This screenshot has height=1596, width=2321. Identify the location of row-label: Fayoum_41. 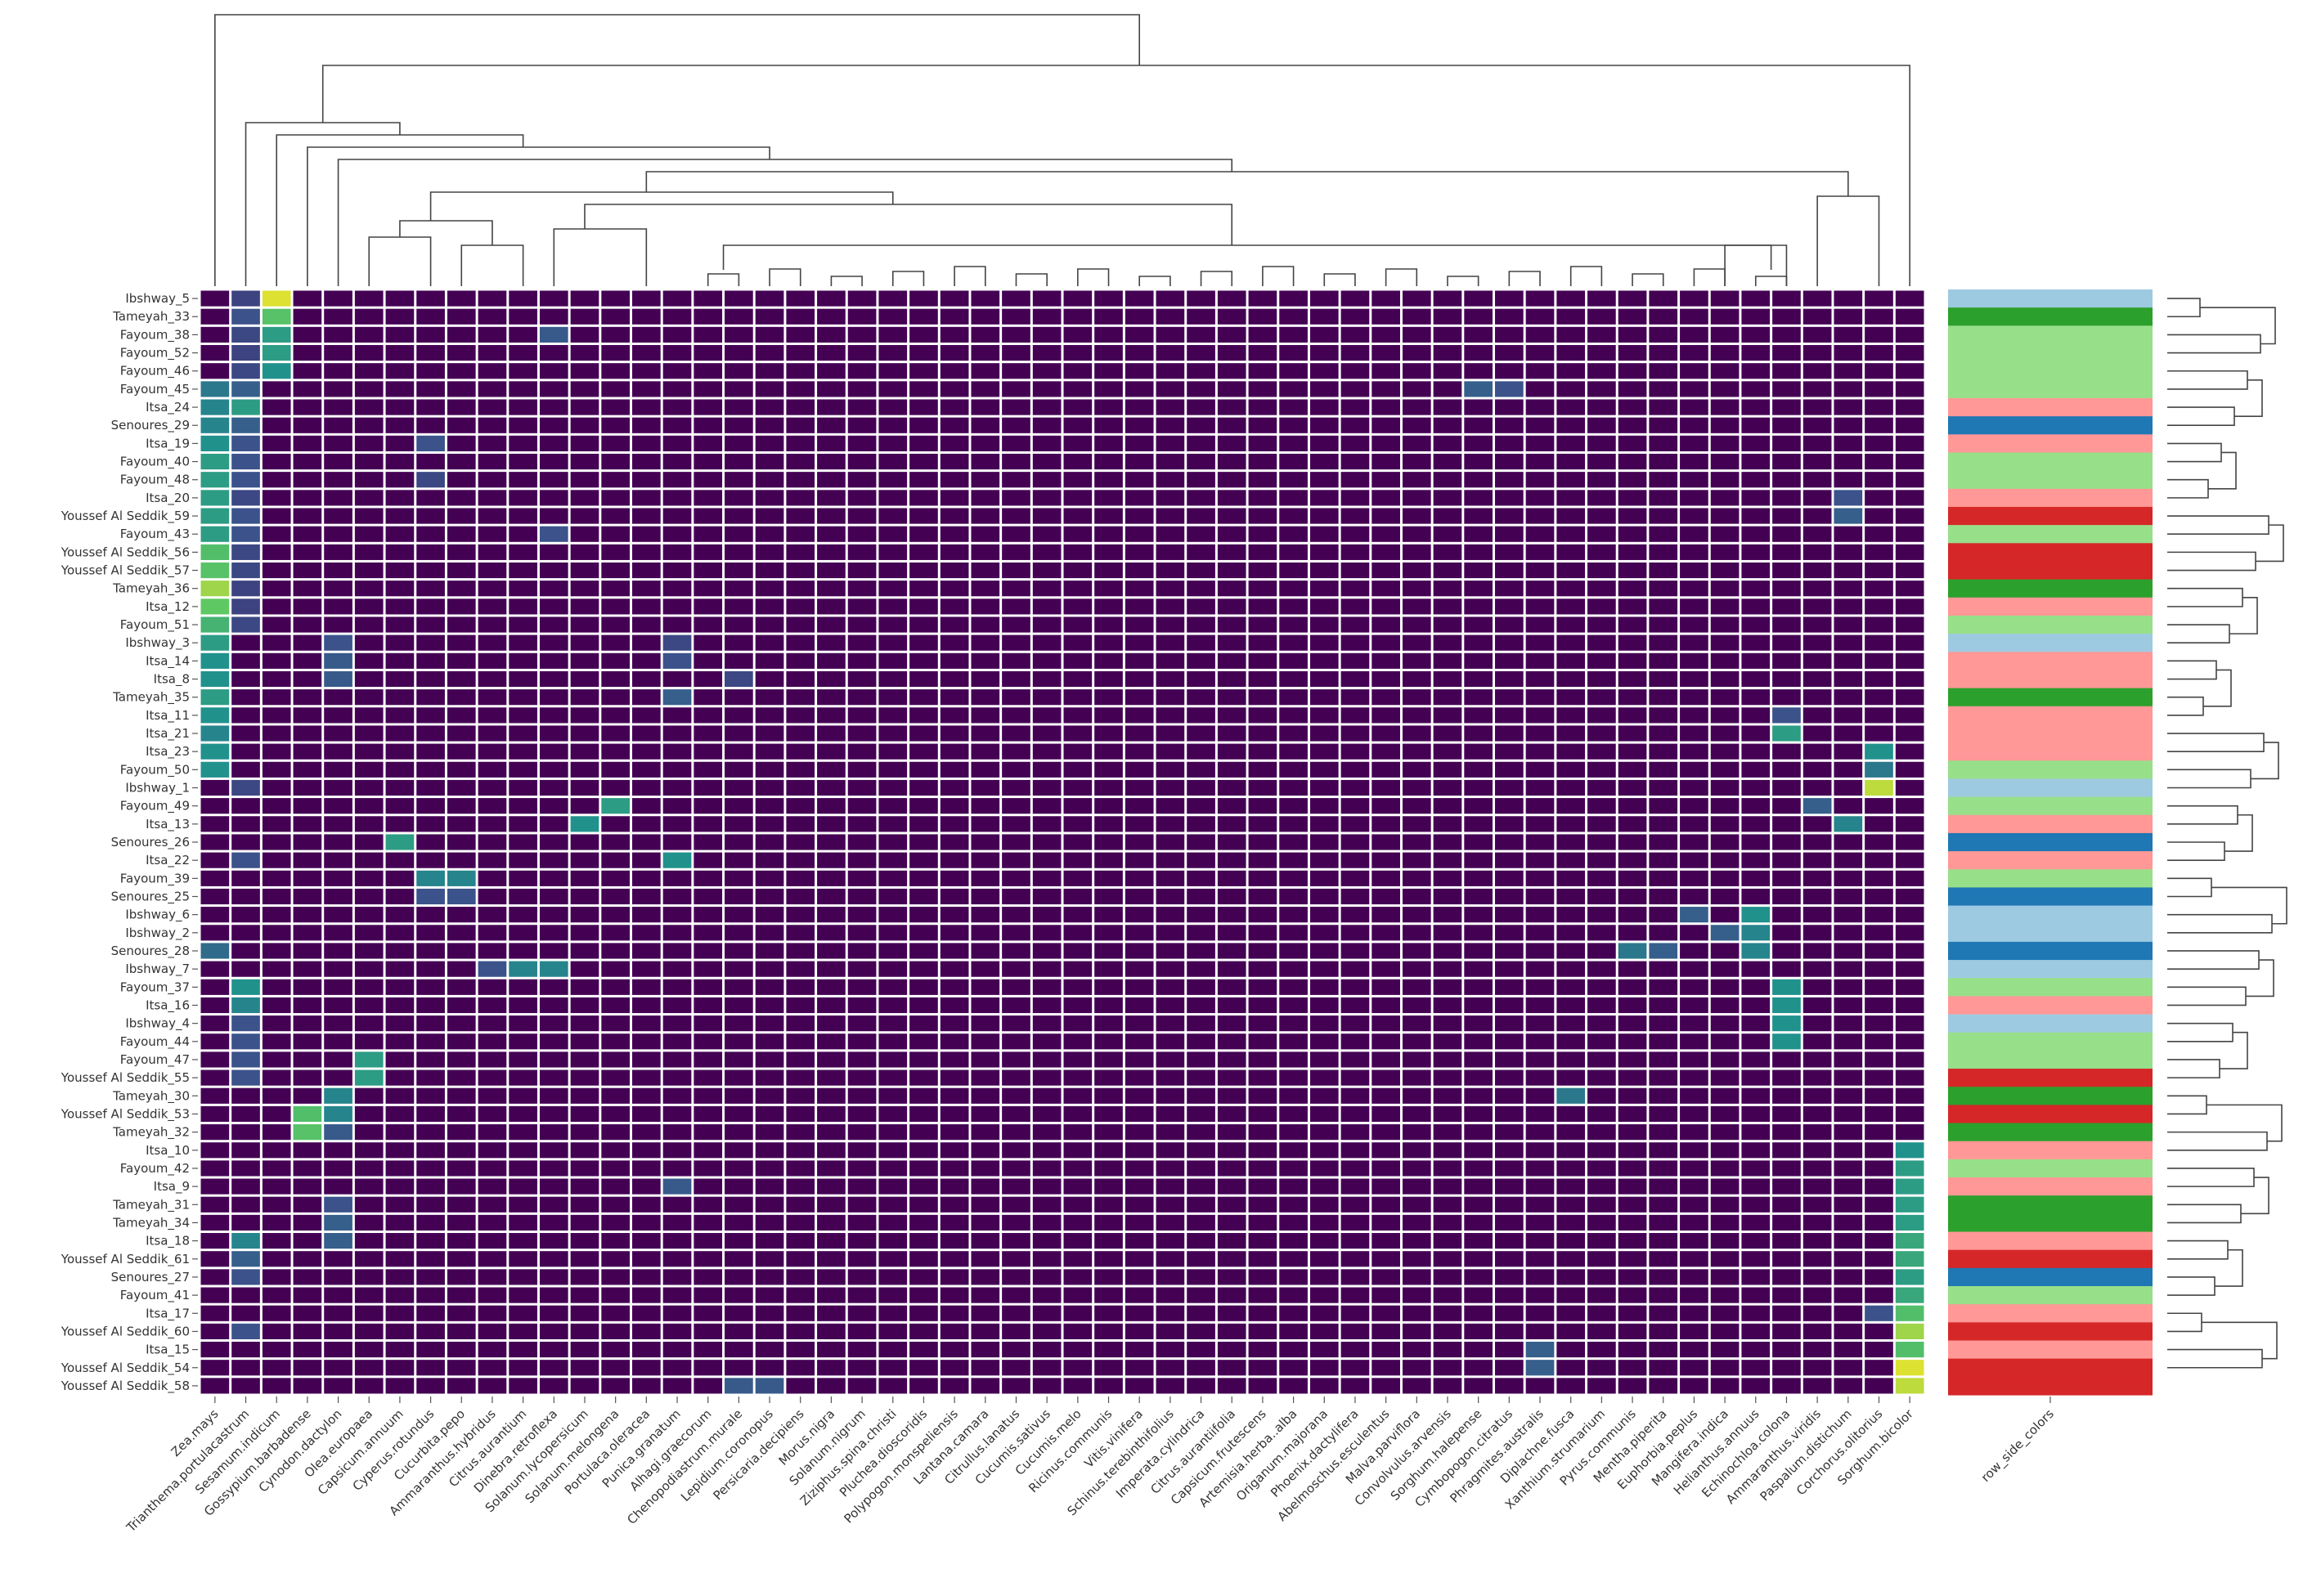
(155, 1295).